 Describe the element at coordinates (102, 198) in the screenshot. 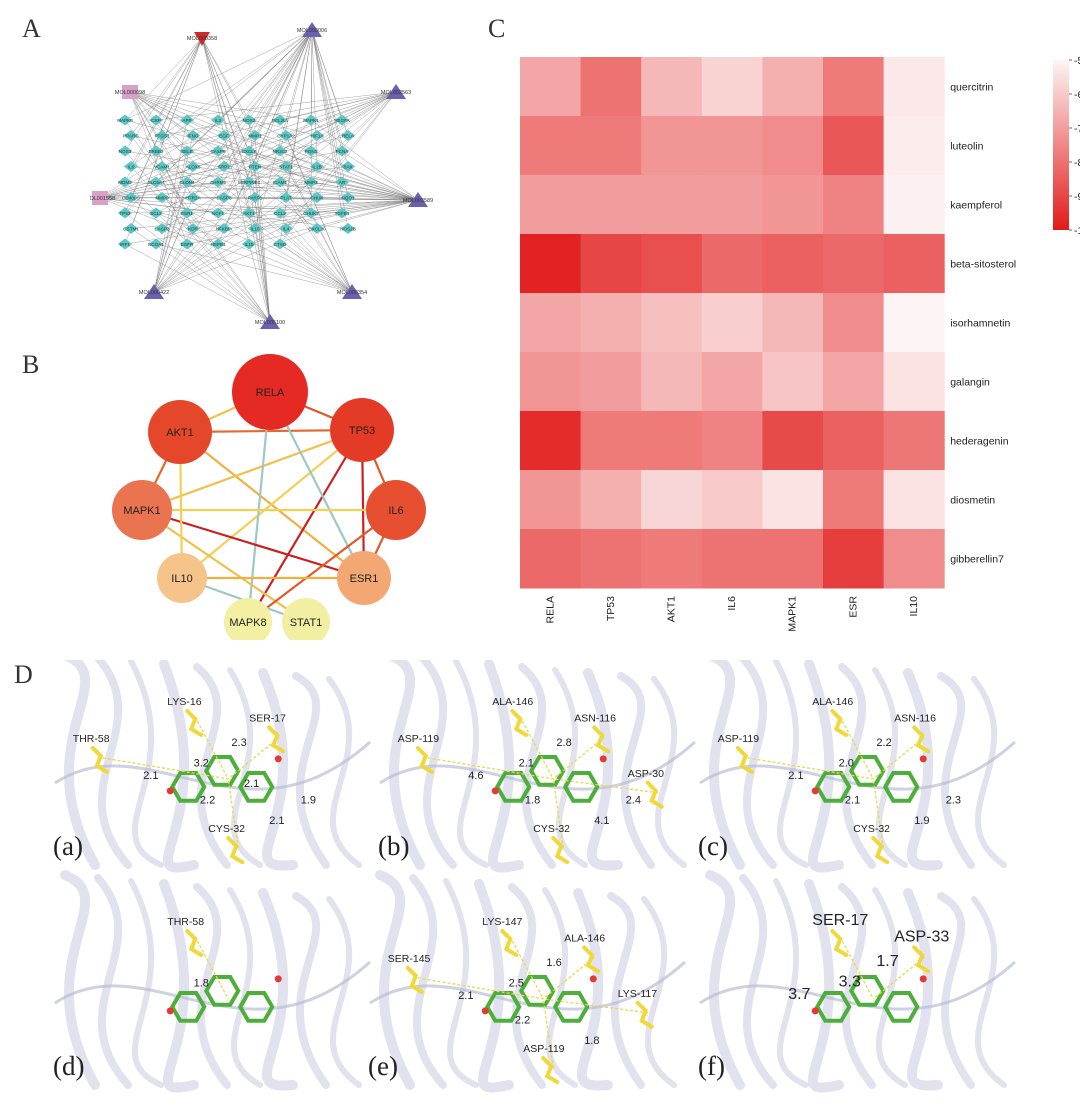

I see `compound-node: MOL001558` at that location.